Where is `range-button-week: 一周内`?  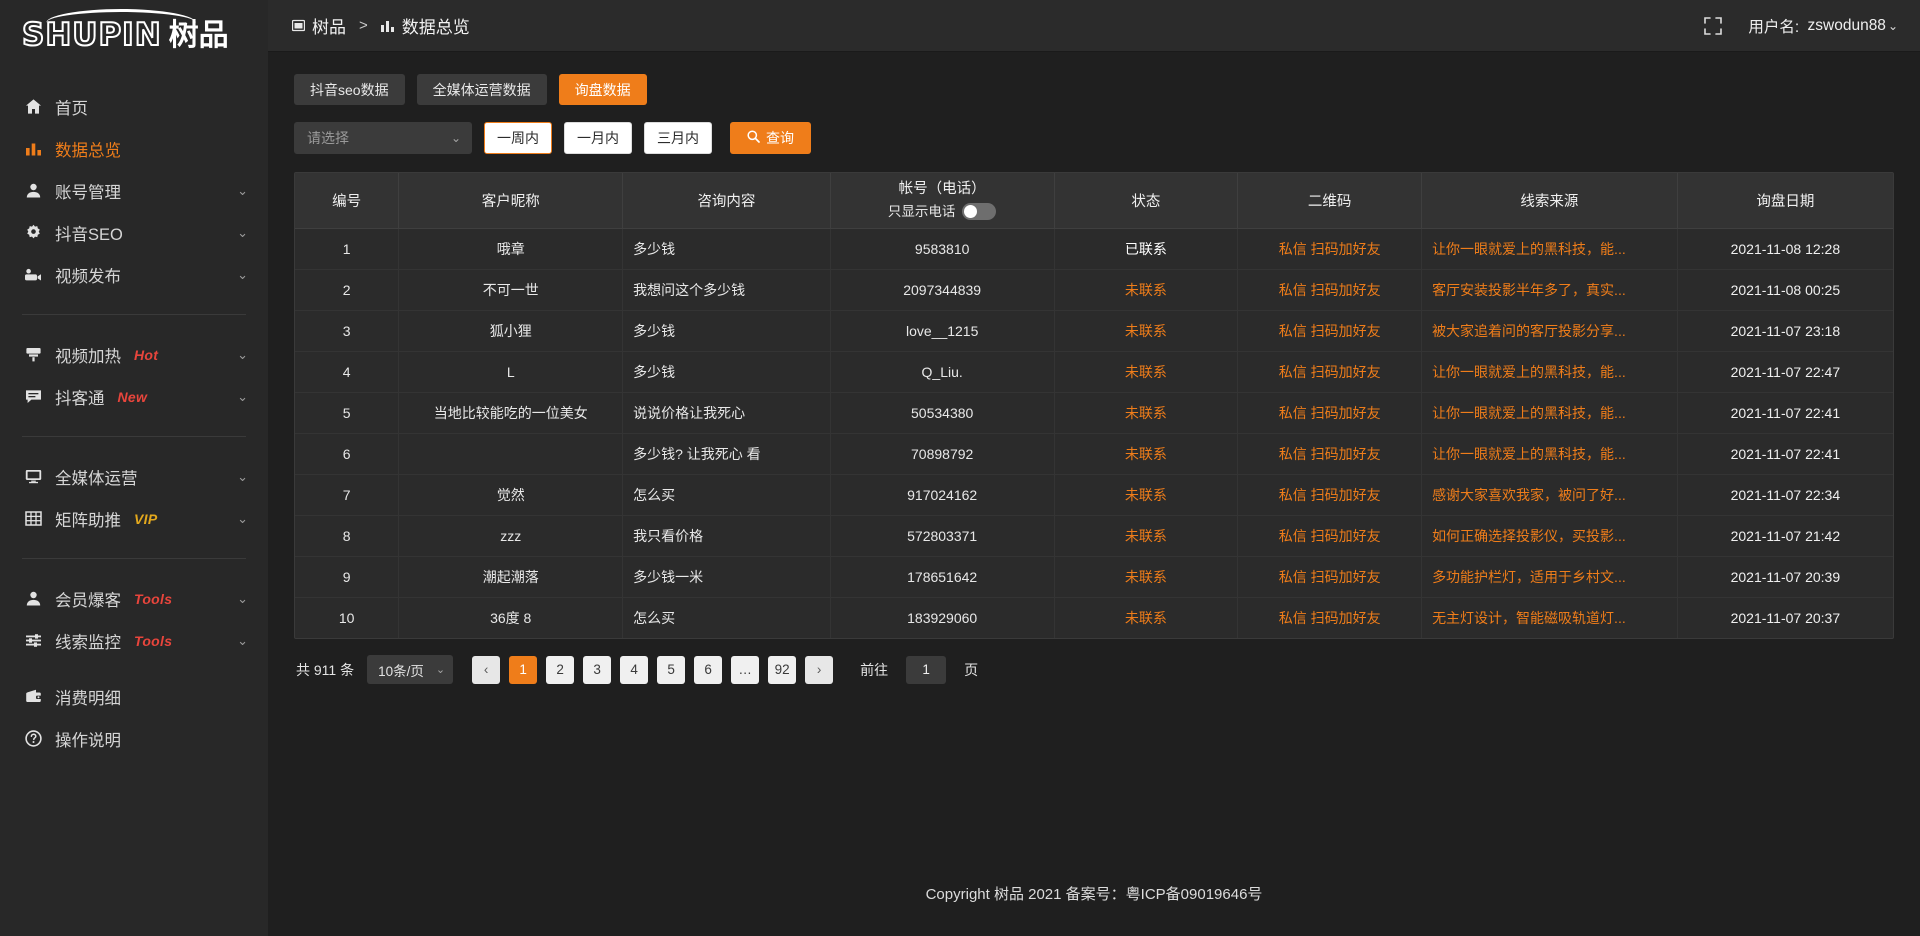
range-button-week: 一周内 is located at coordinates (518, 138).